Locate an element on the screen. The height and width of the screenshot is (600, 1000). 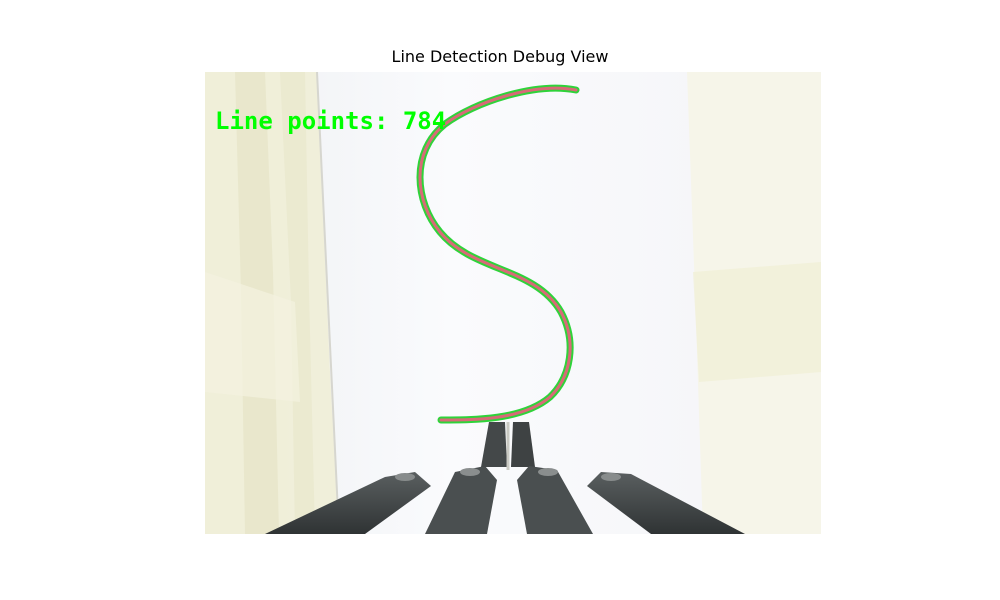
robot-gripper is located at coordinates (505, 478).